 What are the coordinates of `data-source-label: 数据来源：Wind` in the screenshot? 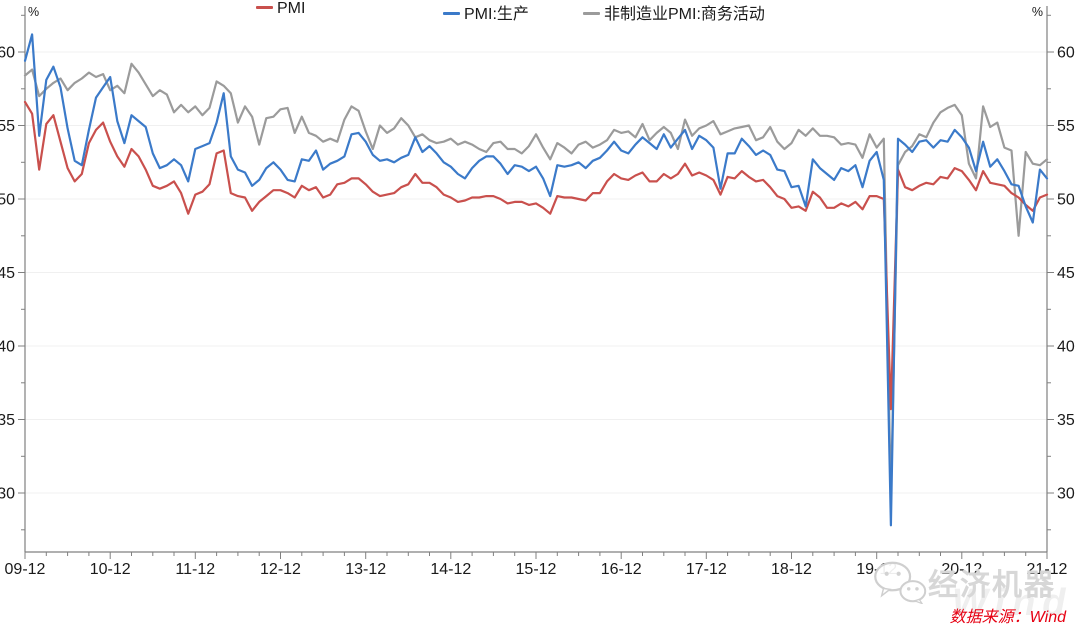 It's located at (1007, 617).